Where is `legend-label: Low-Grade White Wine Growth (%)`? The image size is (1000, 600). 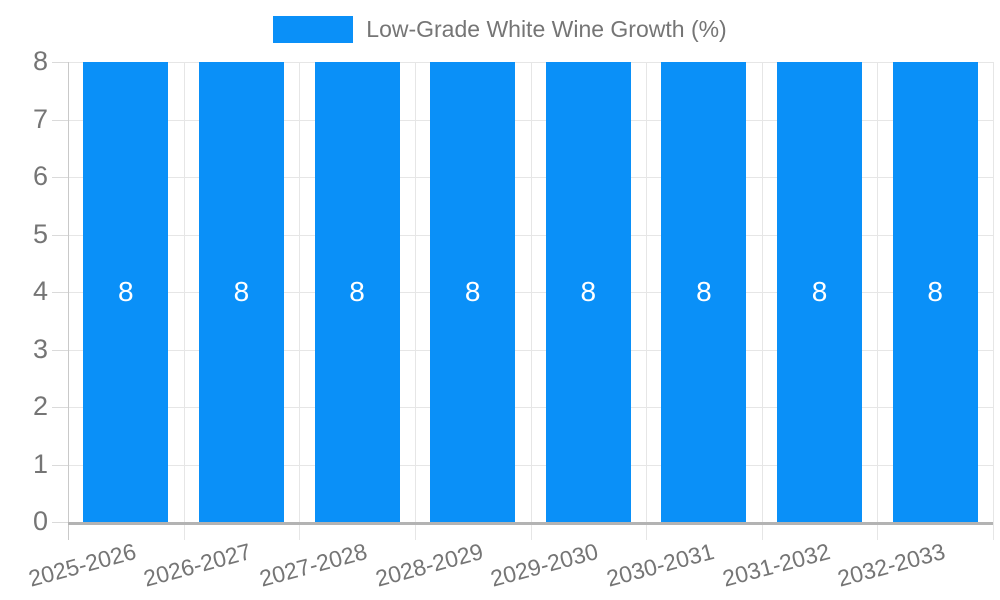
legend-label: Low-Grade White Wine Growth (%) is located at coordinates (546, 29).